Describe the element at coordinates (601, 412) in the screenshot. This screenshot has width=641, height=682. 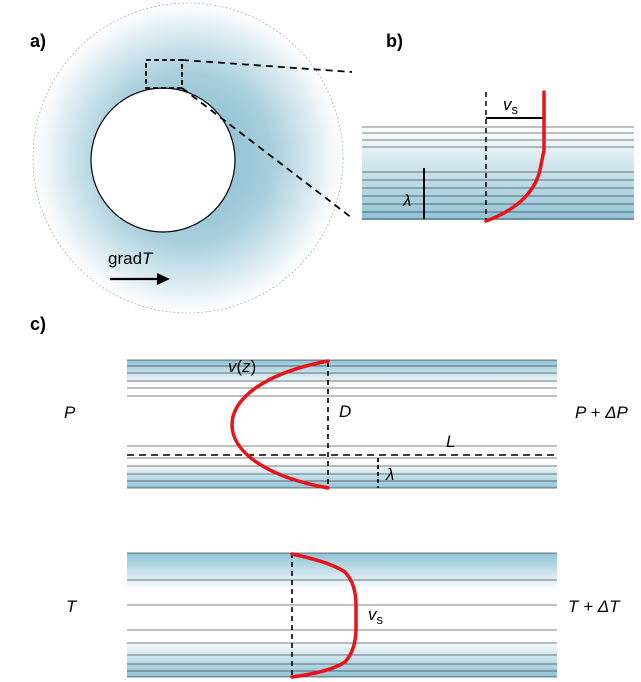
I see `pressure-right-label: P + ΔP` at that location.